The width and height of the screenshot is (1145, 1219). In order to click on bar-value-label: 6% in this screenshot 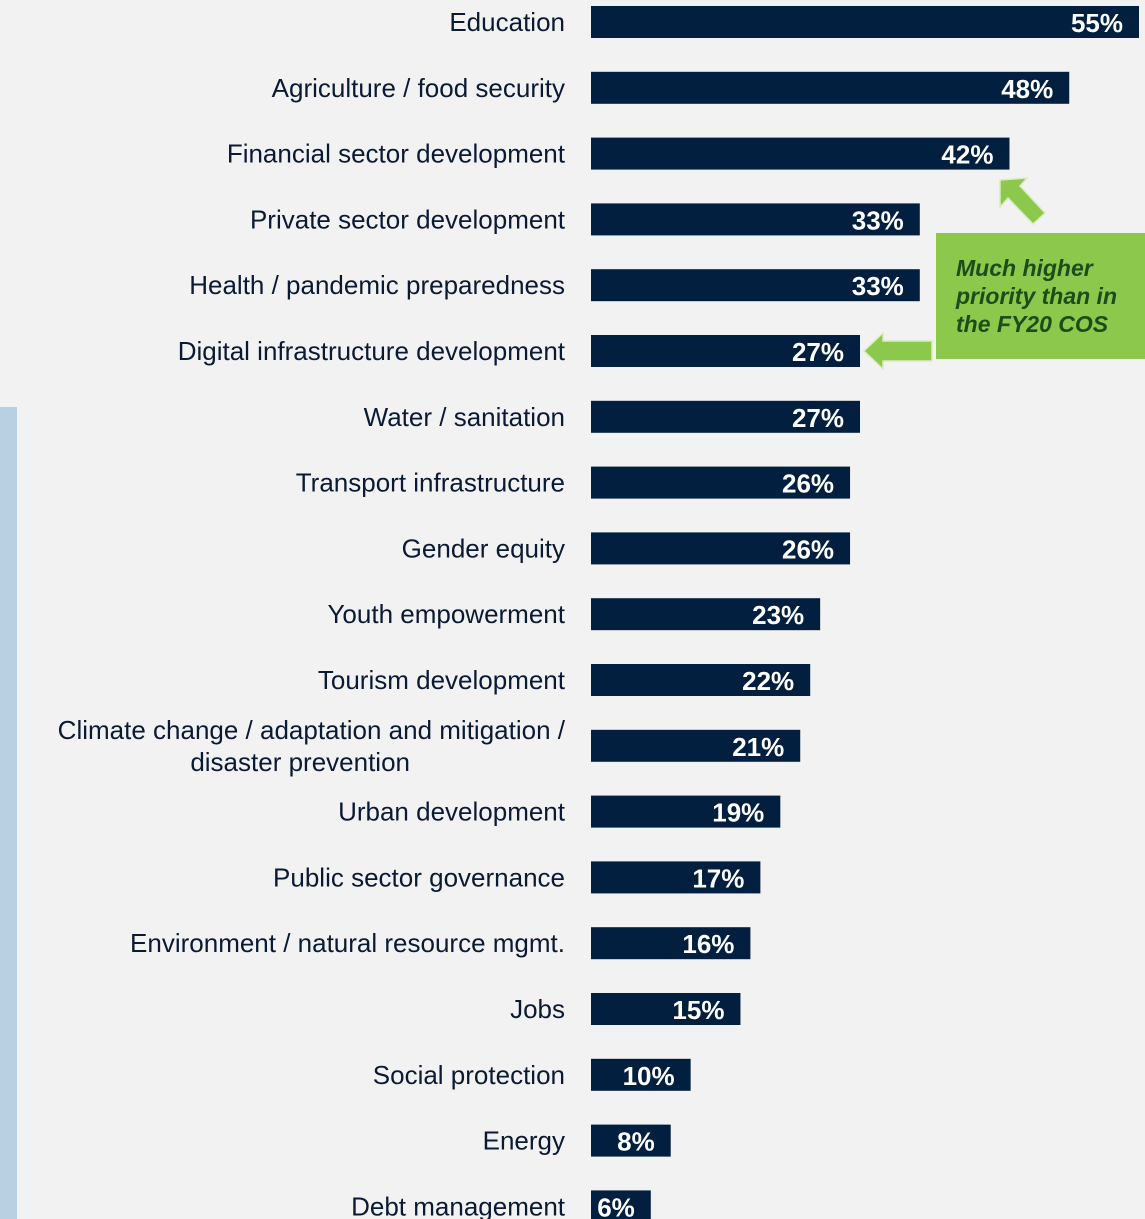, I will do `click(616, 1205)`.